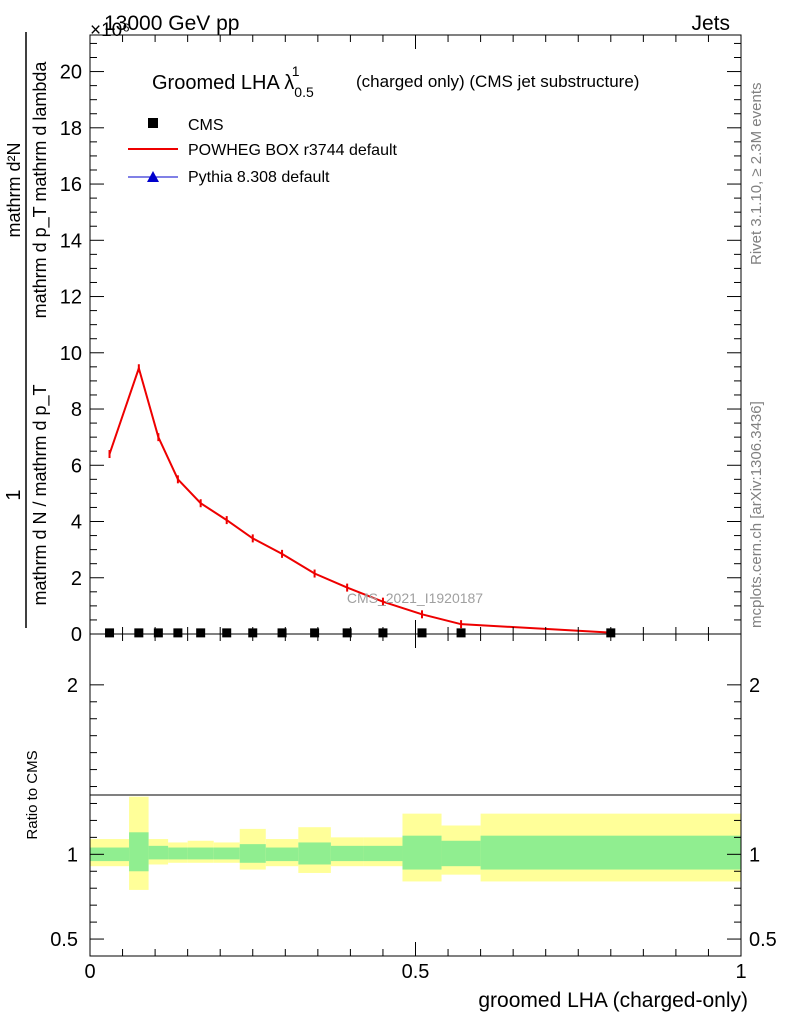 This screenshot has width=786, height=1024. I want to click on chart-title-suffix: (charged only) (CMS jet substructure), so click(497, 81).